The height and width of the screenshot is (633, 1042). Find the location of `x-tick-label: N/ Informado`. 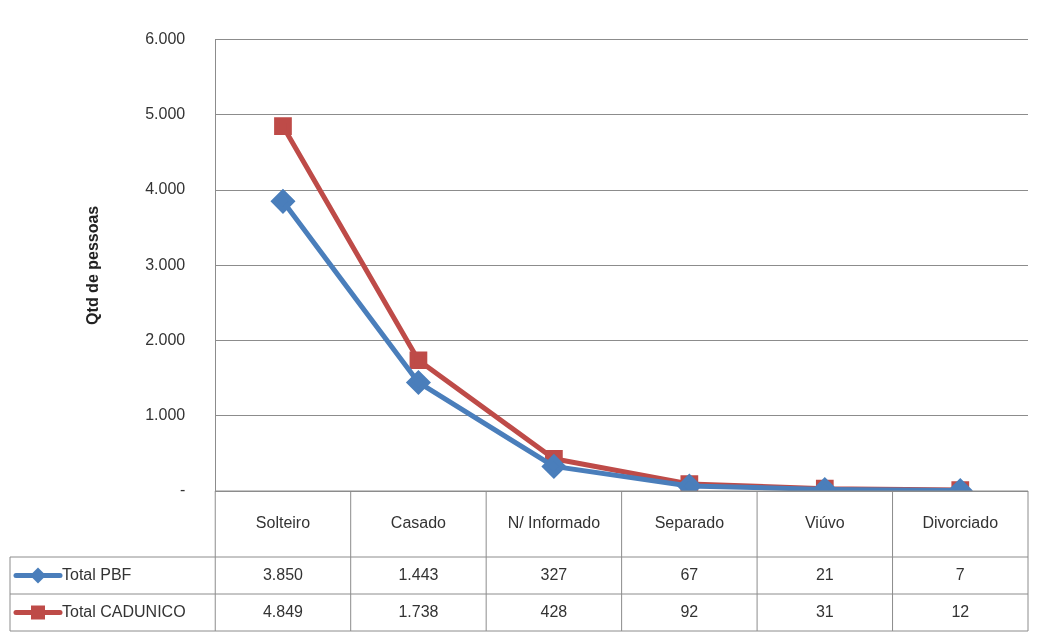

x-tick-label: N/ Informado is located at coordinates (554, 523).